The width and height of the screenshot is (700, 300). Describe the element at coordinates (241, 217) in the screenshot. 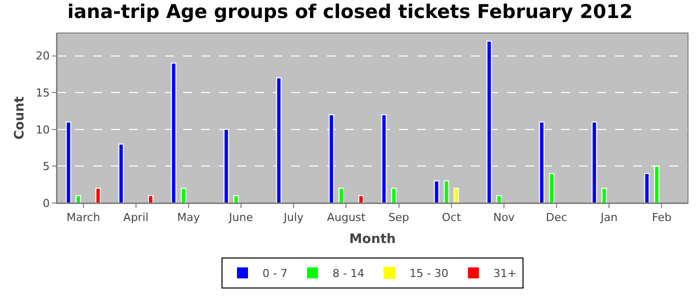

I see `x-tick-label: June` at that location.